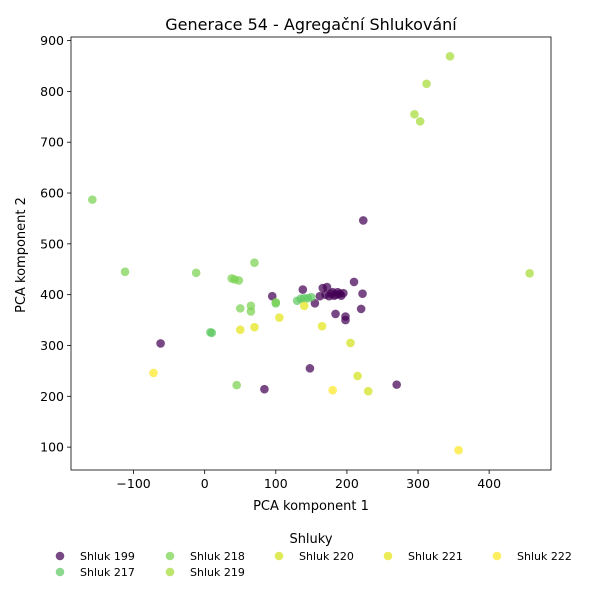 The image size is (600, 600). What do you see at coordinates (21, 255) in the screenshot?
I see `y-axis-label: PCA komponent 2` at bounding box center [21, 255].